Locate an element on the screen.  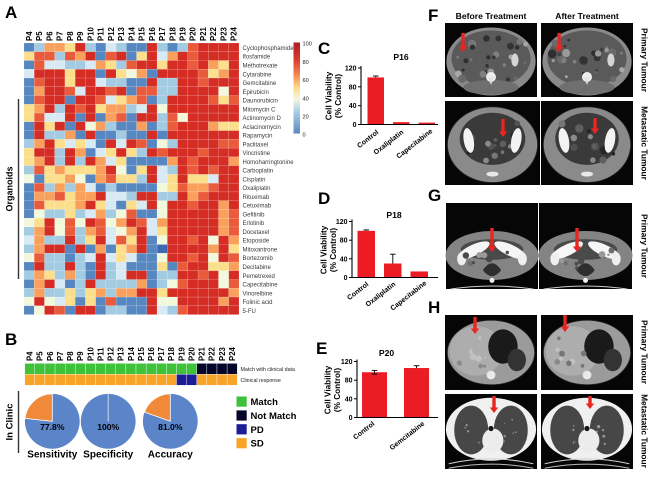
svg-text: In Clinic is located at coordinates (10, 422).